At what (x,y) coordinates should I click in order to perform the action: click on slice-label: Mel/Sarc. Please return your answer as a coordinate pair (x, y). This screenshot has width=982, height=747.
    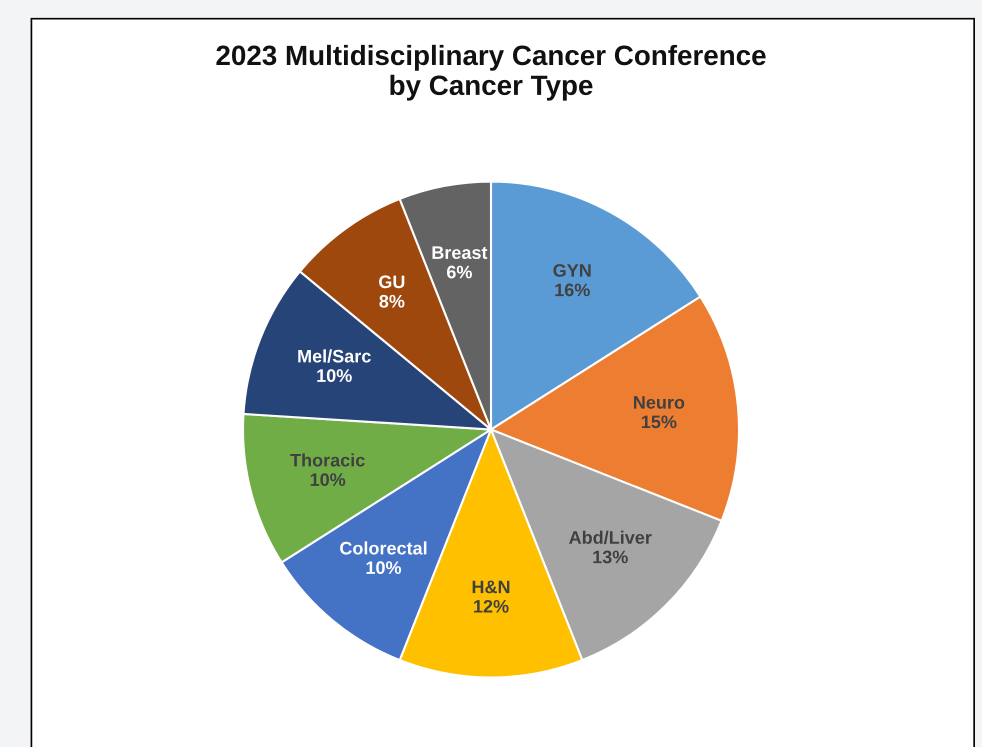
    Looking at the image, I should click on (334, 356).